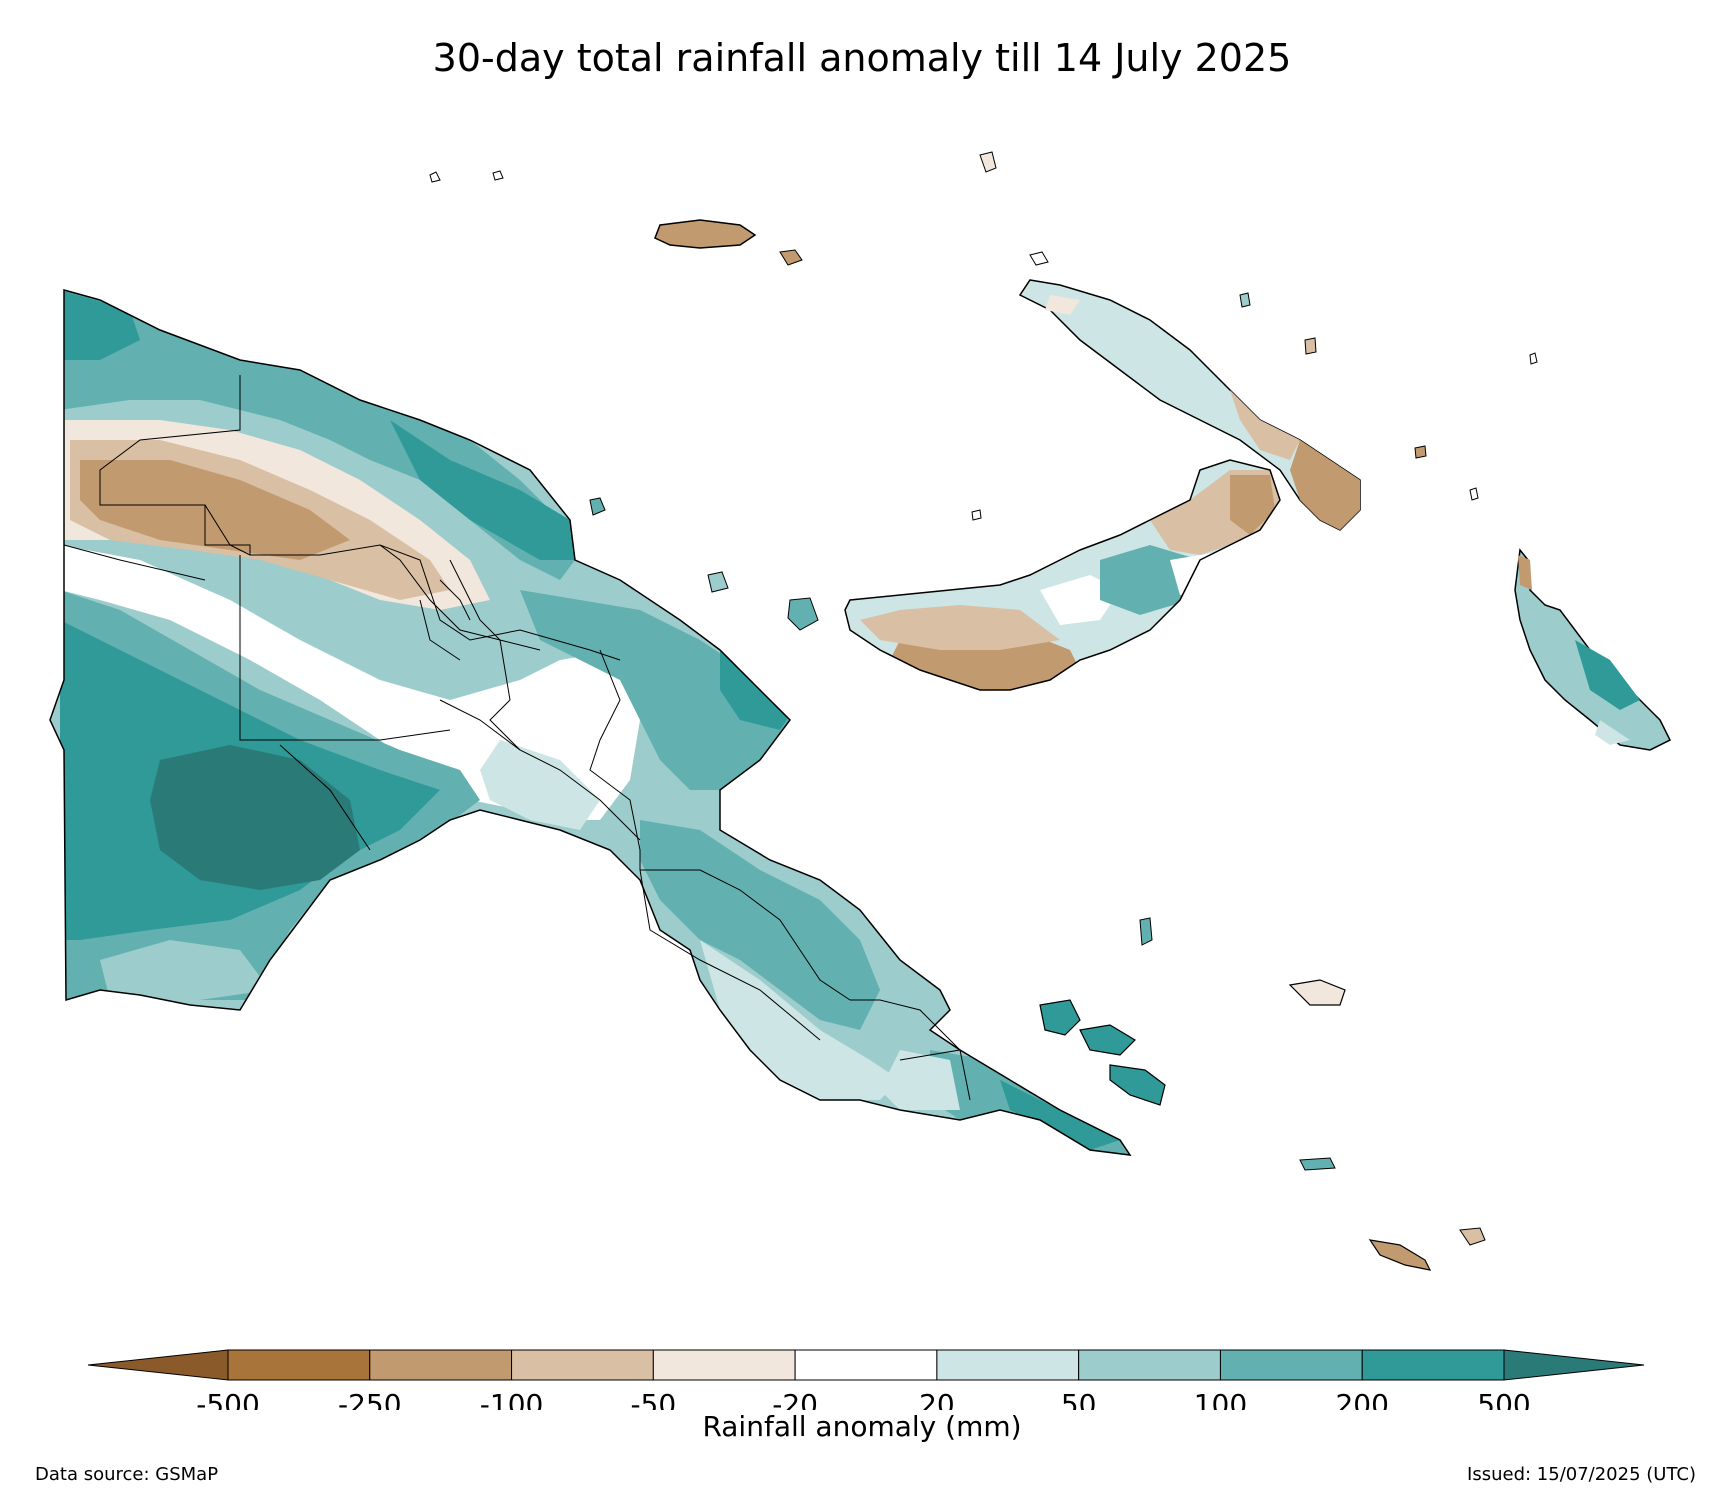  I want to click on colorbar-label: Rainfall anomaly (mm), so click(862, 1426).